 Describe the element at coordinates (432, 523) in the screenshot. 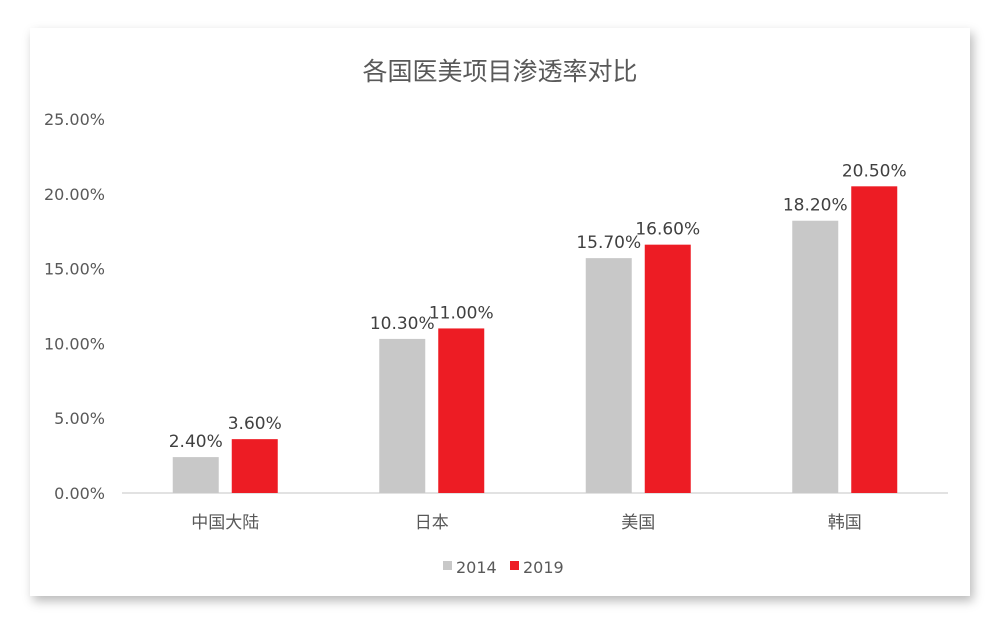

I see `x-category-label: 日本` at that location.